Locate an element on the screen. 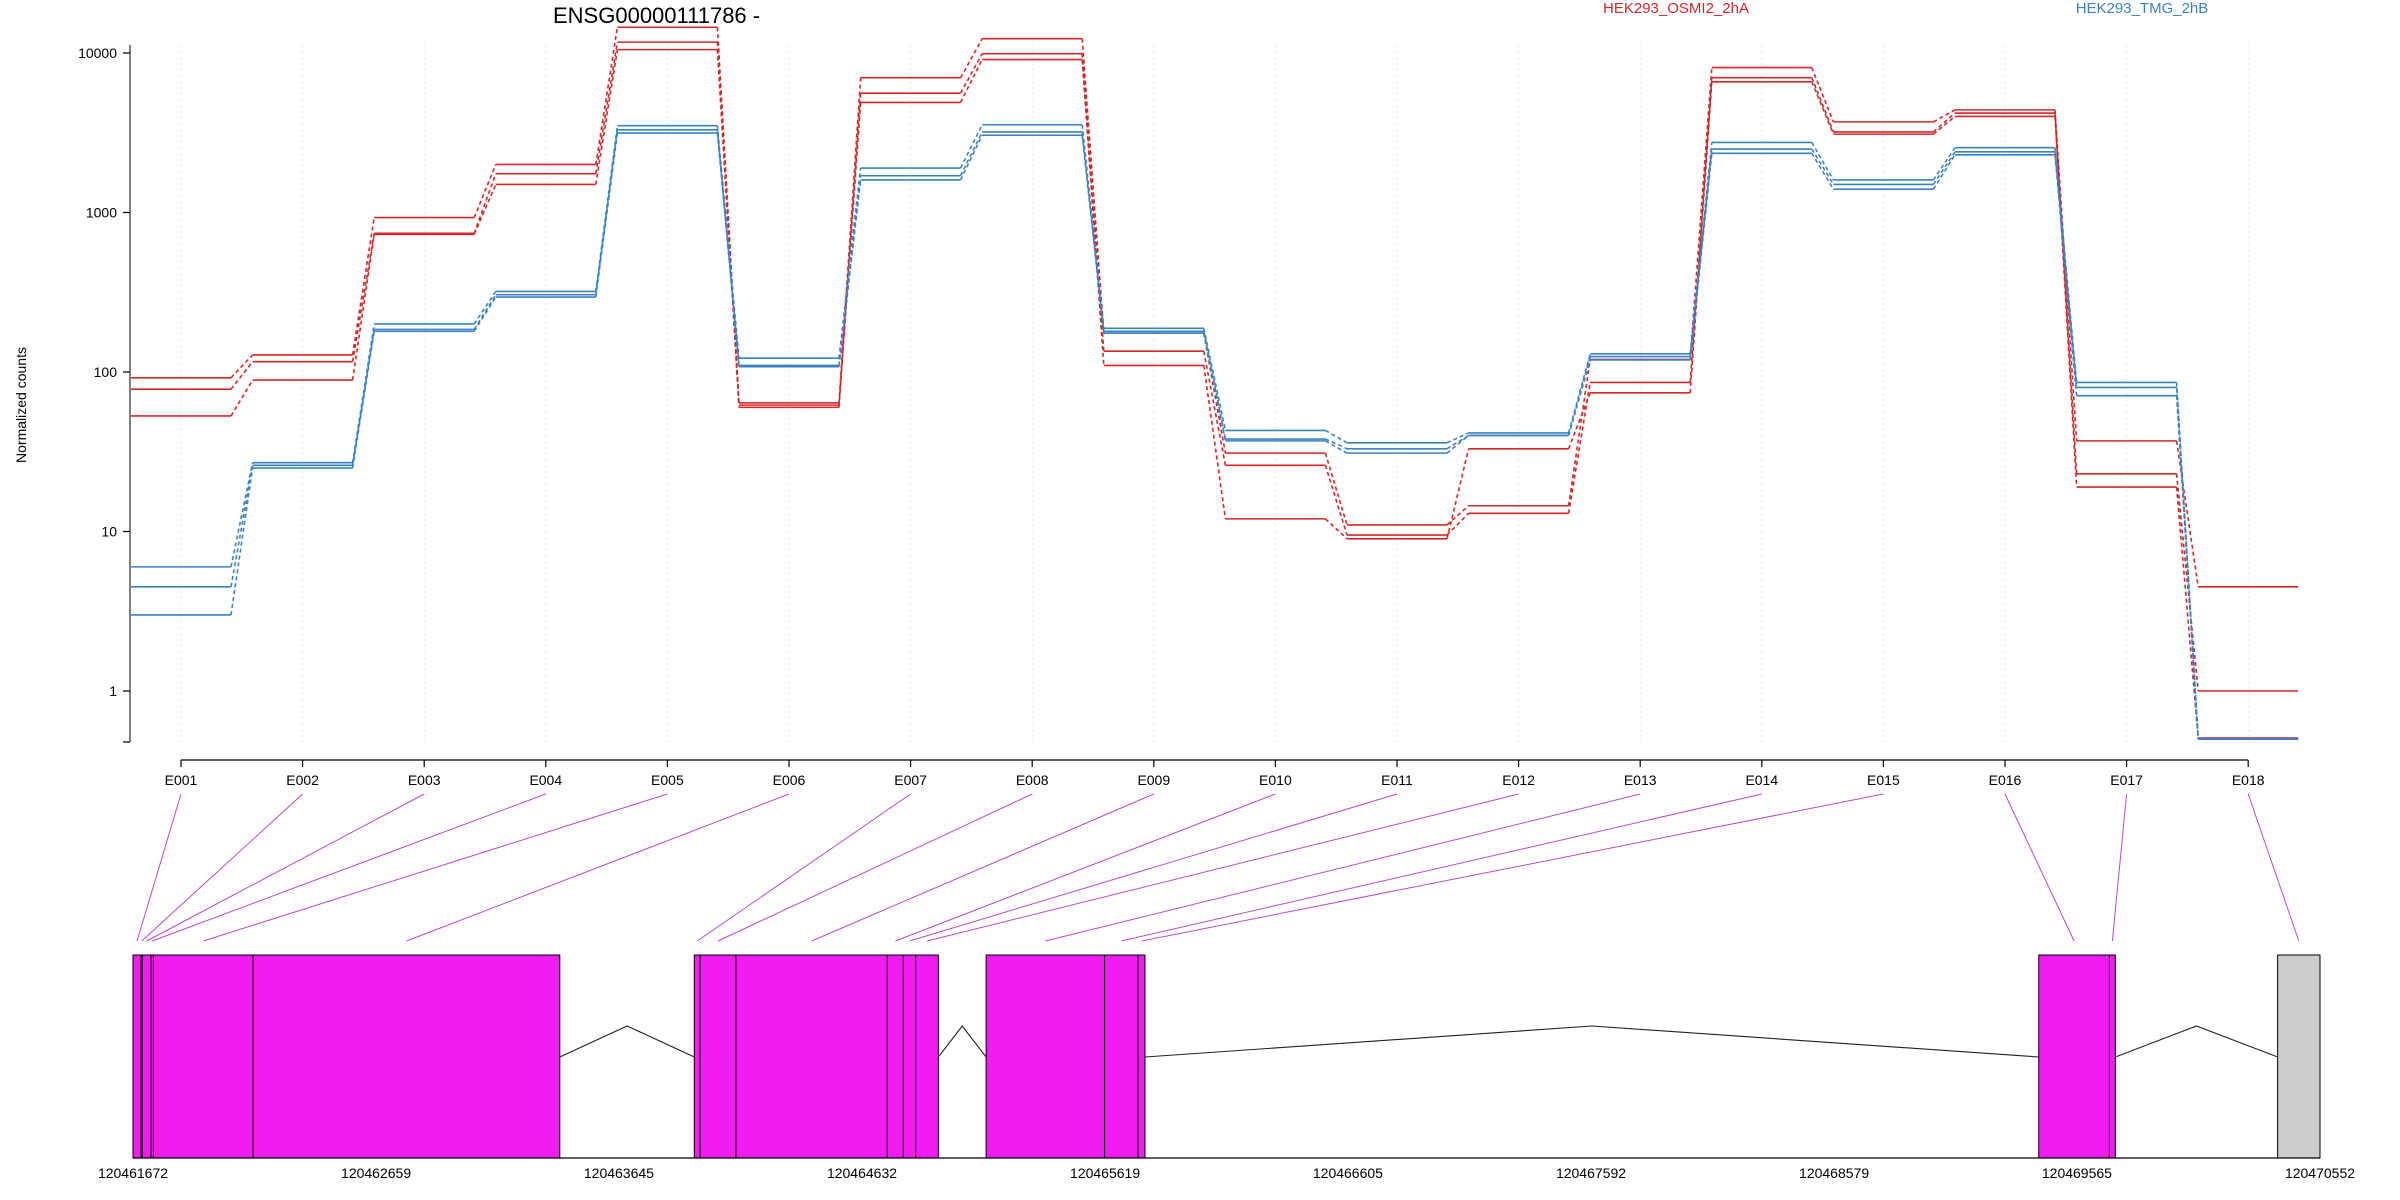 The height and width of the screenshot is (1200, 2400). connector-E014 is located at coordinates (1441, 867).